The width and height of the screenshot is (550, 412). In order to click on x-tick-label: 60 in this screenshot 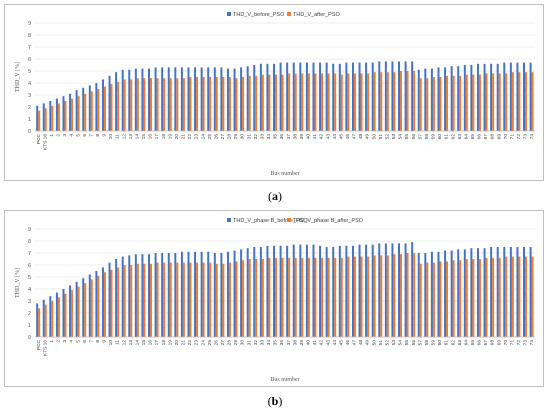, I will do `click(440, 137)`.